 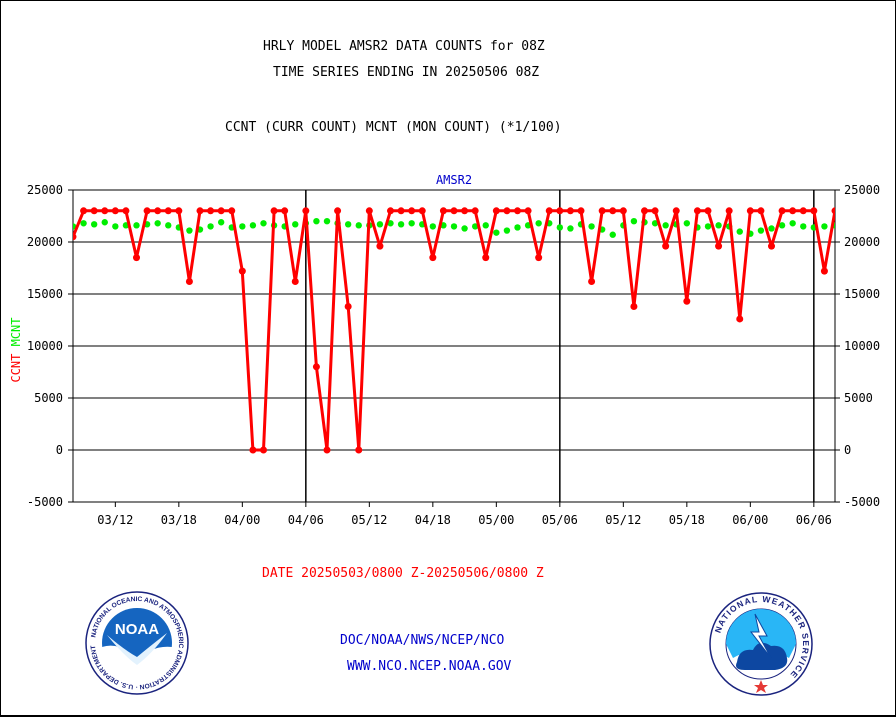 What do you see at coordinates (750, 520) in the screenshot?
I see `x-tick-label: 06/00` at bounding box center [750, 520].